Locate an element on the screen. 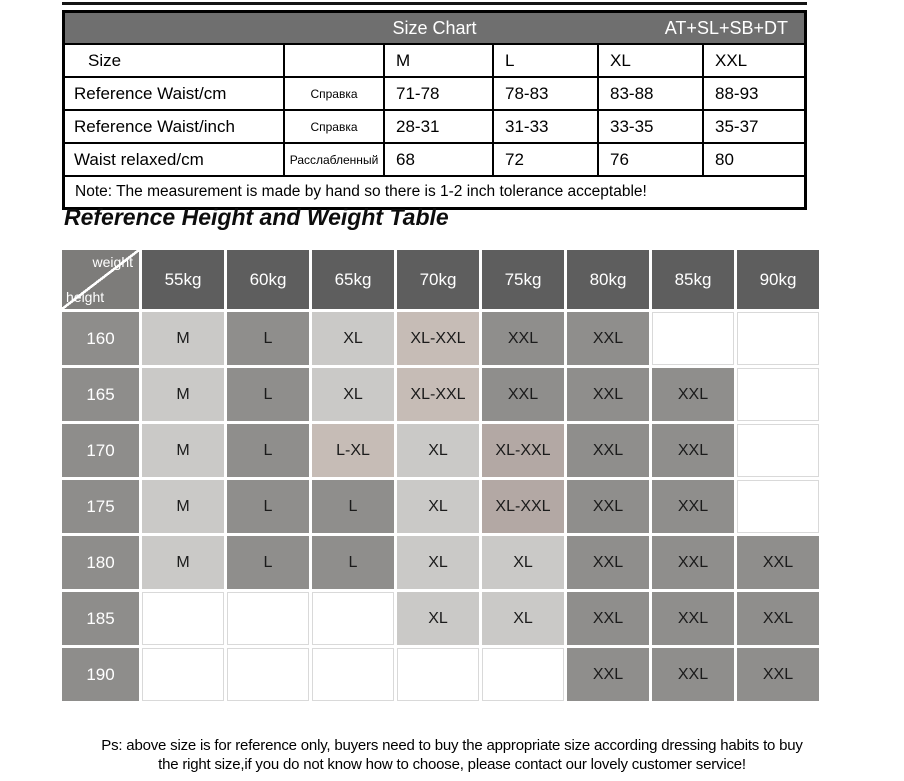 This screenshot has height=781, width=904. height-header-cell: 180 is located at coordinates (100, 562).